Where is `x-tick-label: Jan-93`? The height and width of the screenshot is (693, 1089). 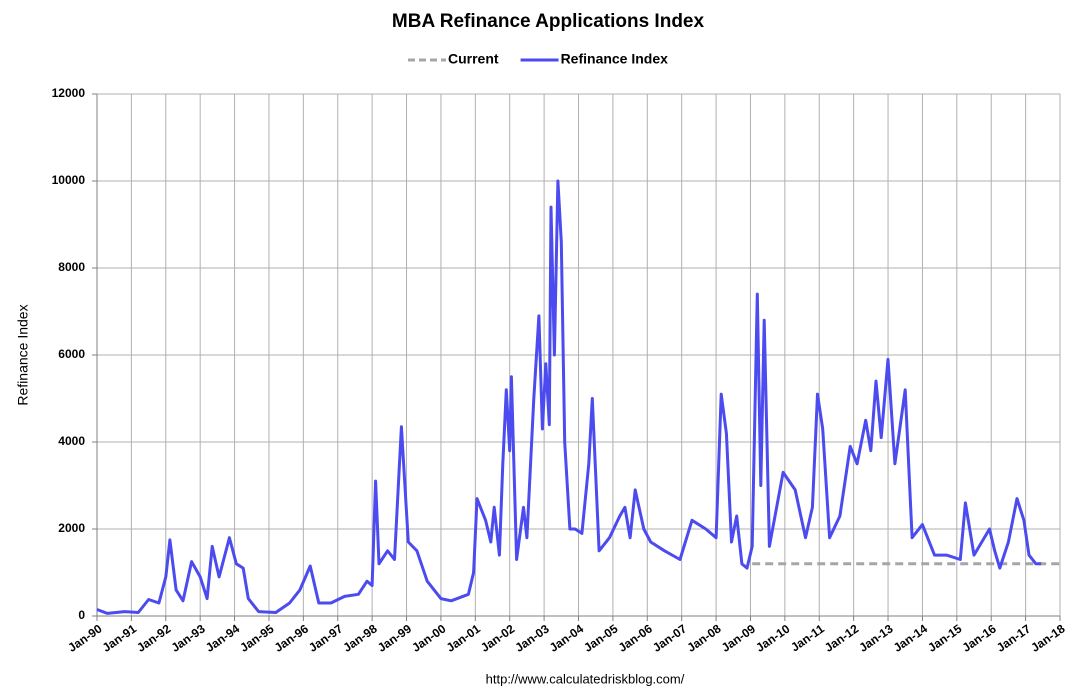 x-tick-label: Jan-93 is located at coordinates (188, 637).